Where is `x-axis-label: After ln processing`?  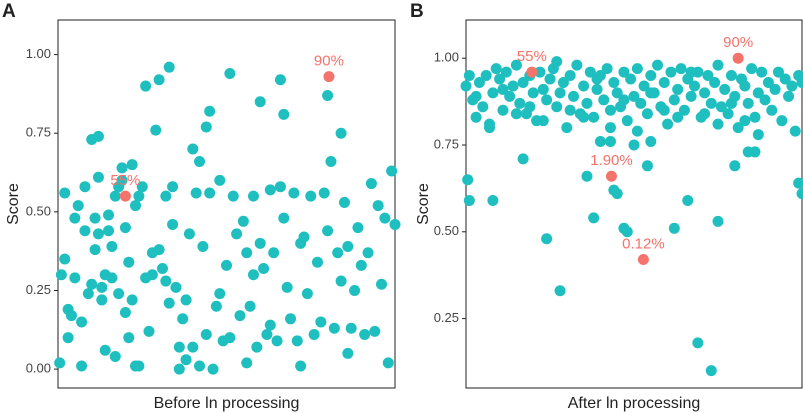
x-axis-label: After ln processing is located at coordinates (634, 403).